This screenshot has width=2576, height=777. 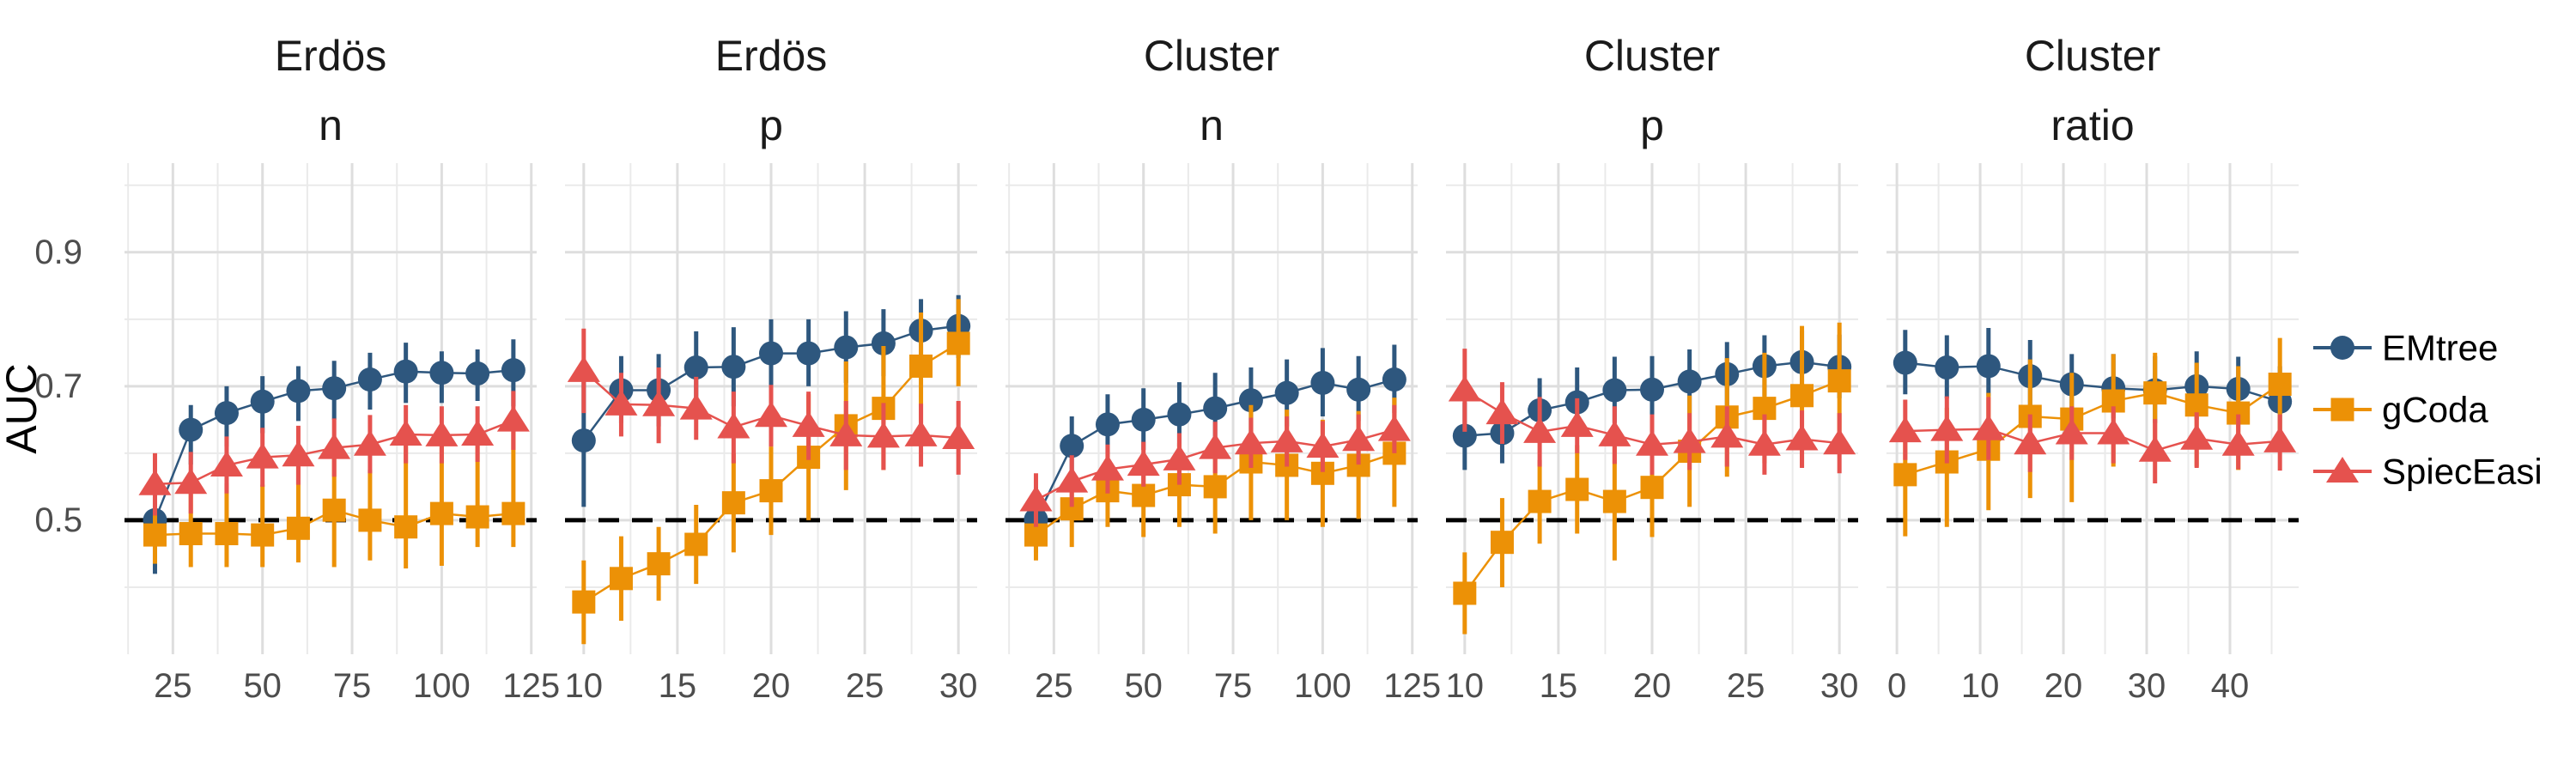 I want to click on y-tick-label: 0.7, so click(x=58, y=386).